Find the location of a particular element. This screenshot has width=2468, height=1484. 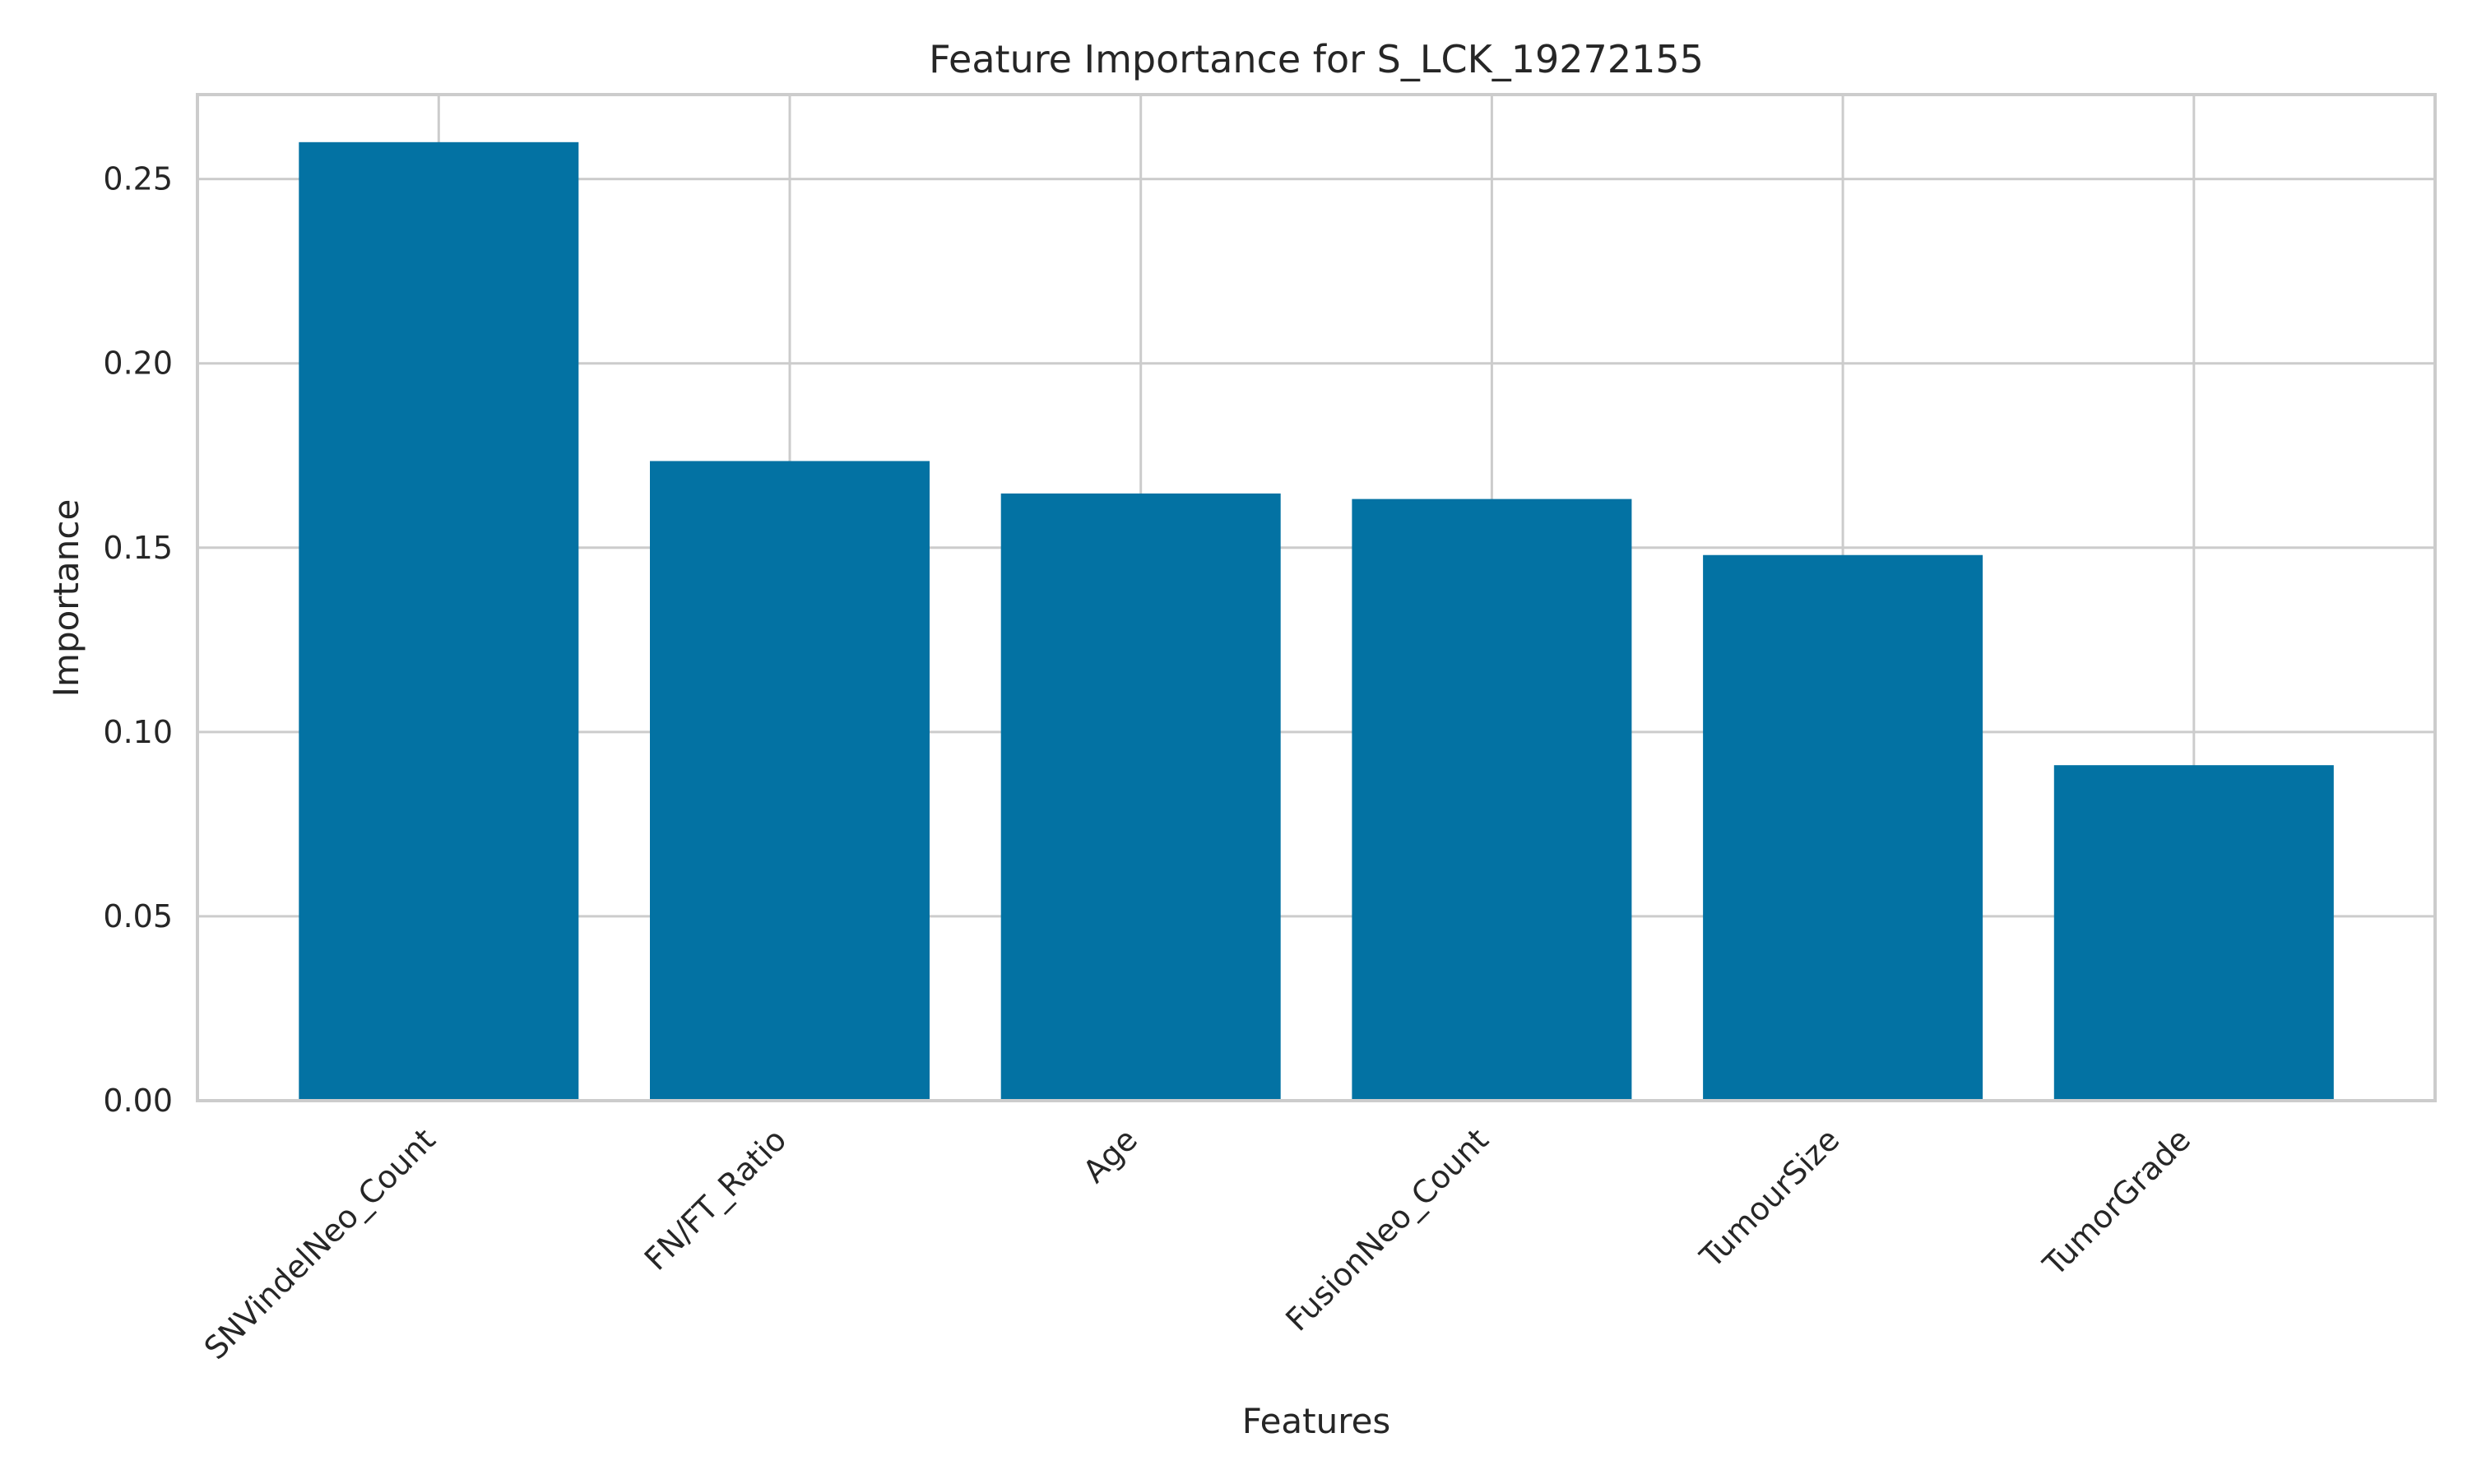

y-axis-label: Importance is located at coordinates (66, 598).